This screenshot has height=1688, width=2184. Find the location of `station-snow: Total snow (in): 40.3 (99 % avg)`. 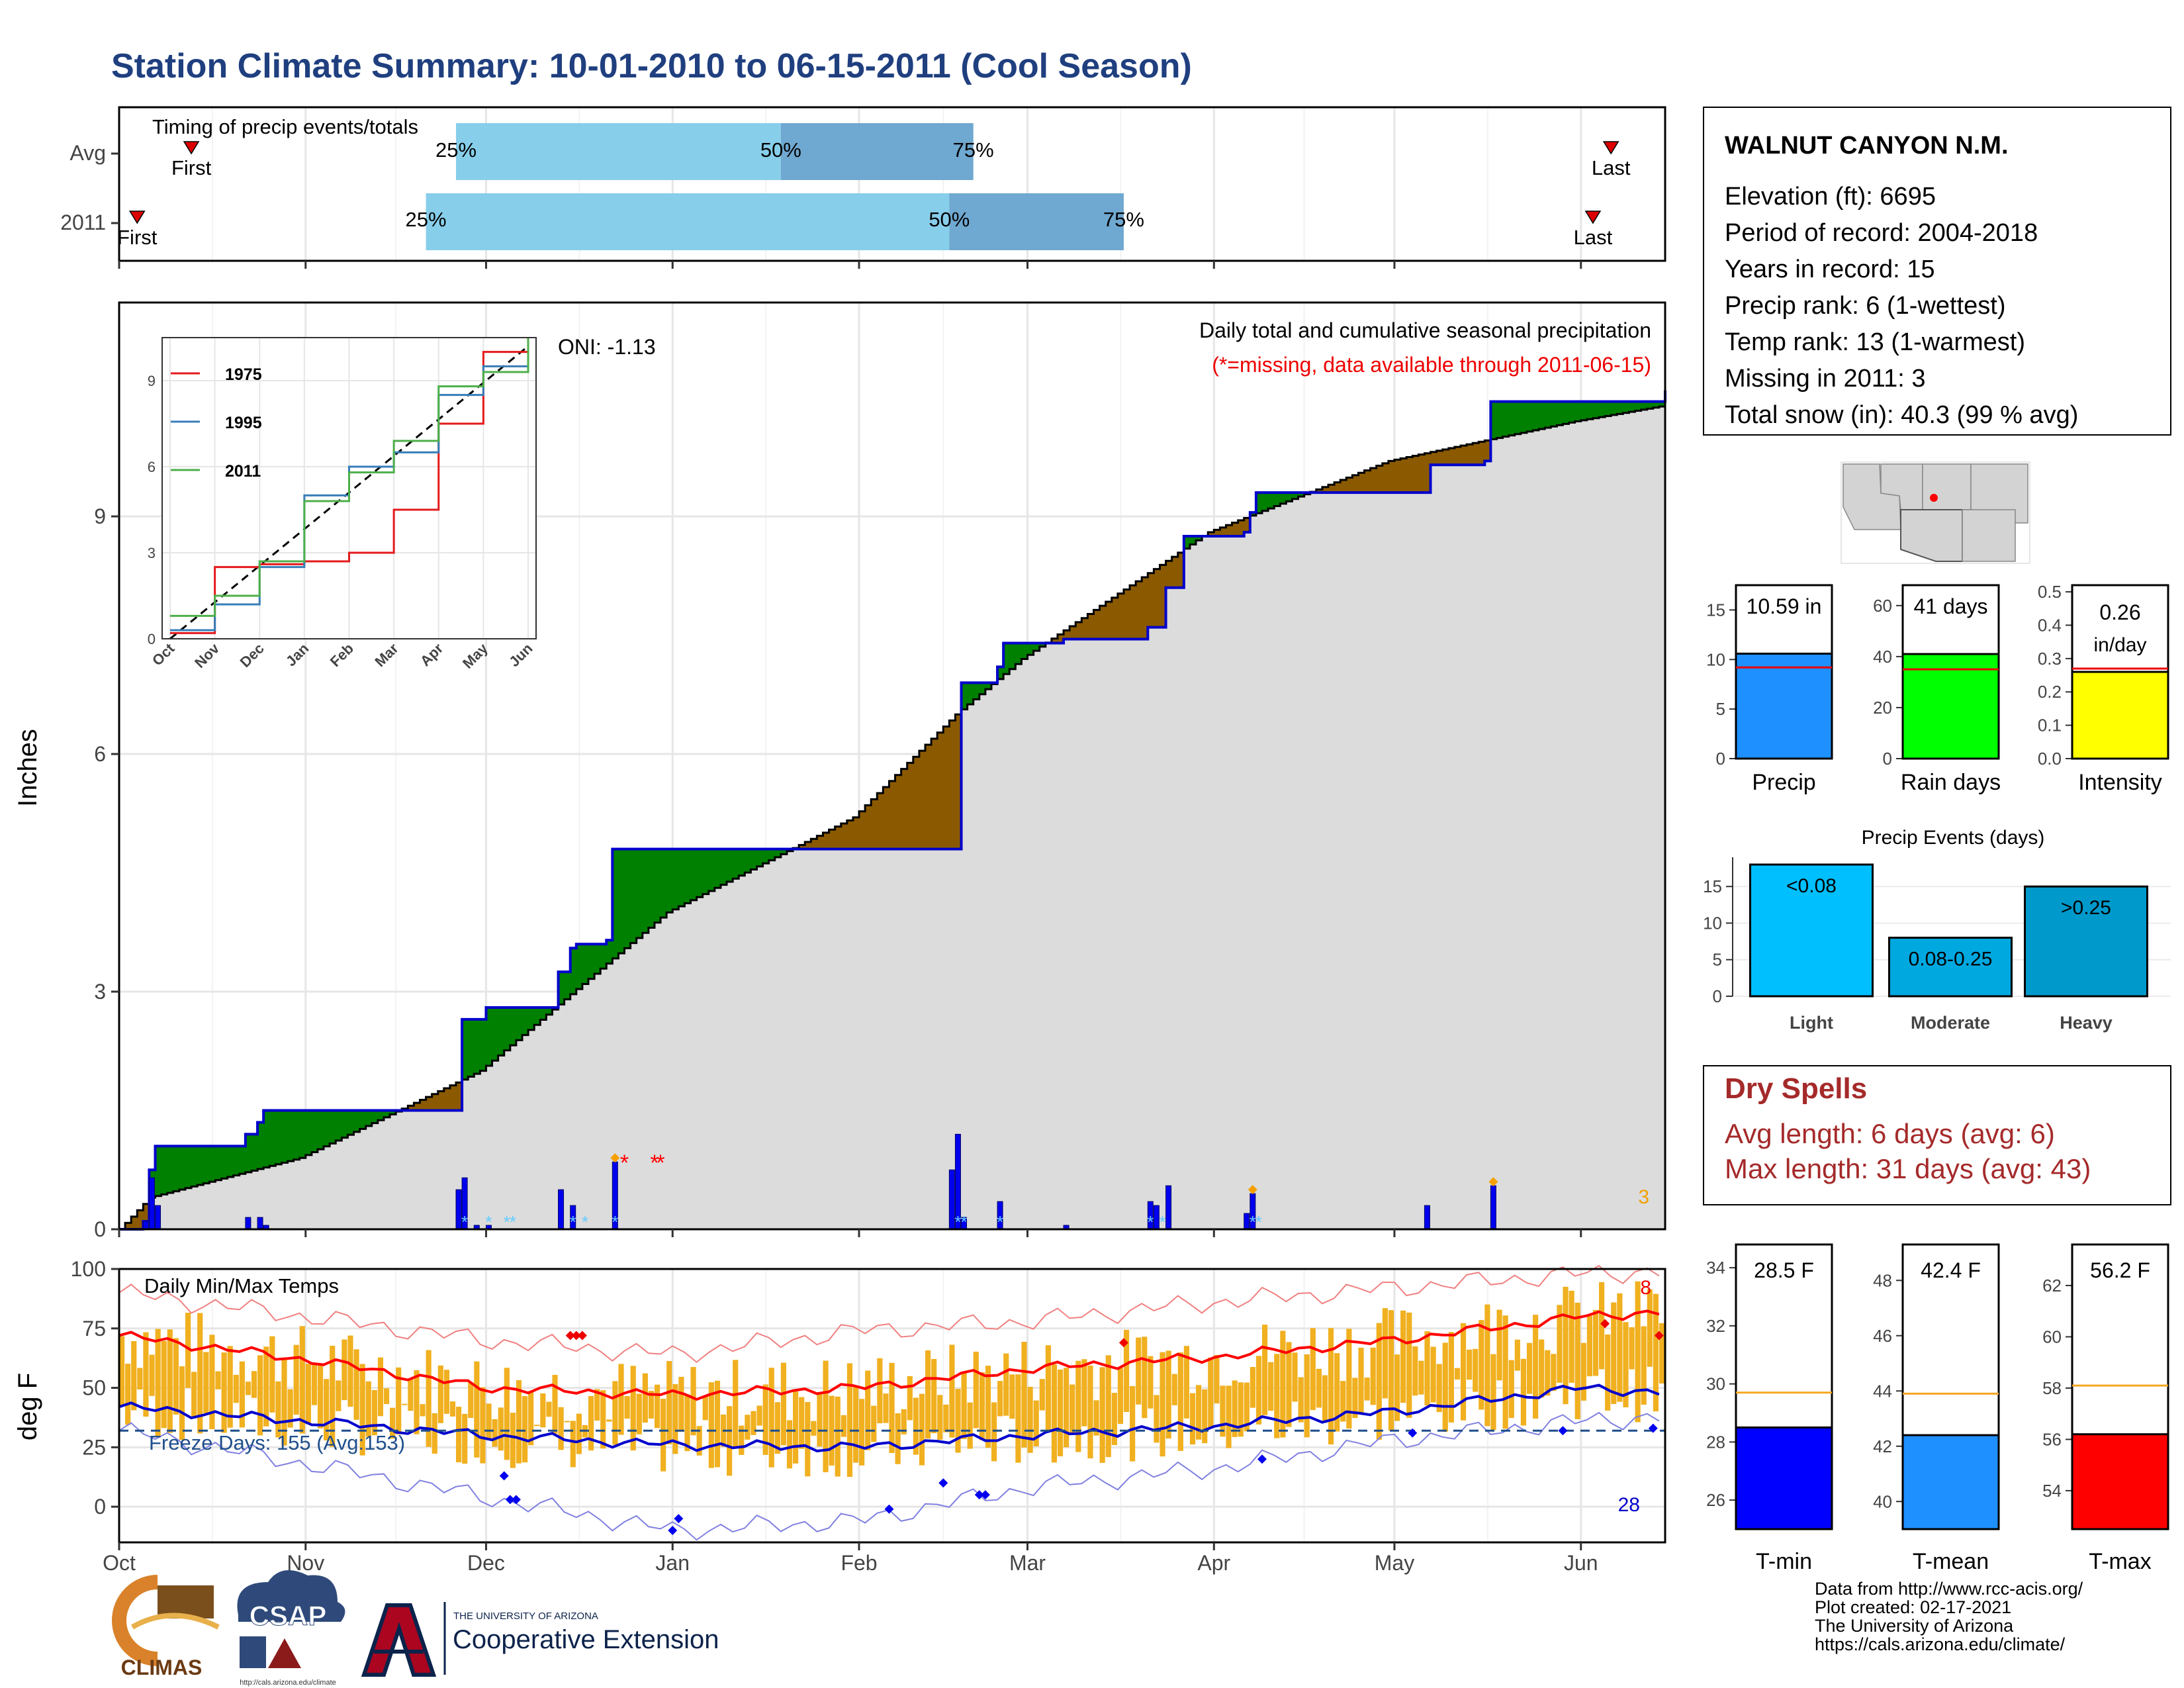

station-snow: Total snow (in): 40.3 (99 % avg) is located at coordinates (1902, 415).